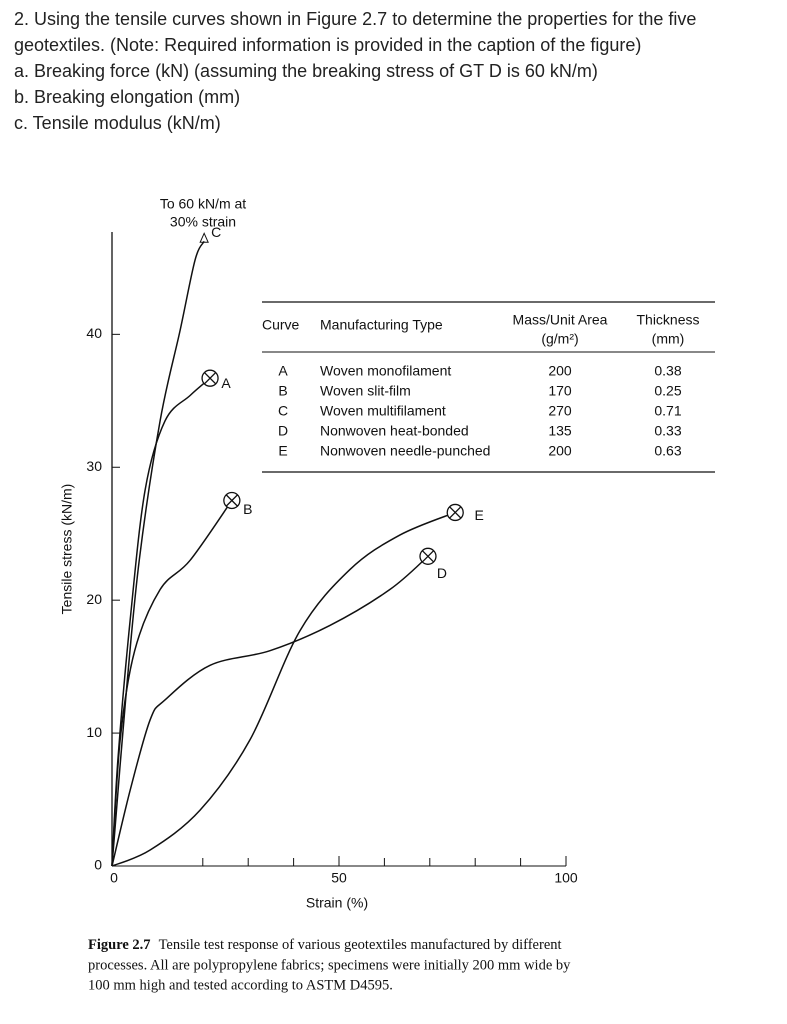 The height and width of the screenshot is (1024, 787). Describe the element at coordinates (385, 371) in the screenshot. I see `table-cell: Woven monofilament` at that location.